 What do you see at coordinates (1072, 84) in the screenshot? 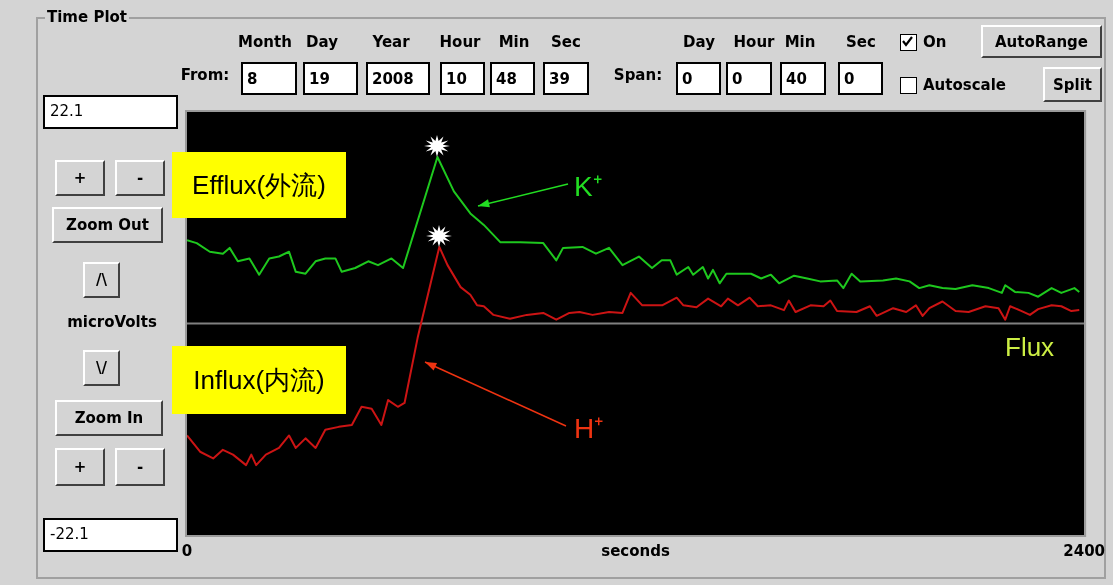
I see `text: Split` at bounding box center [1072, 84].